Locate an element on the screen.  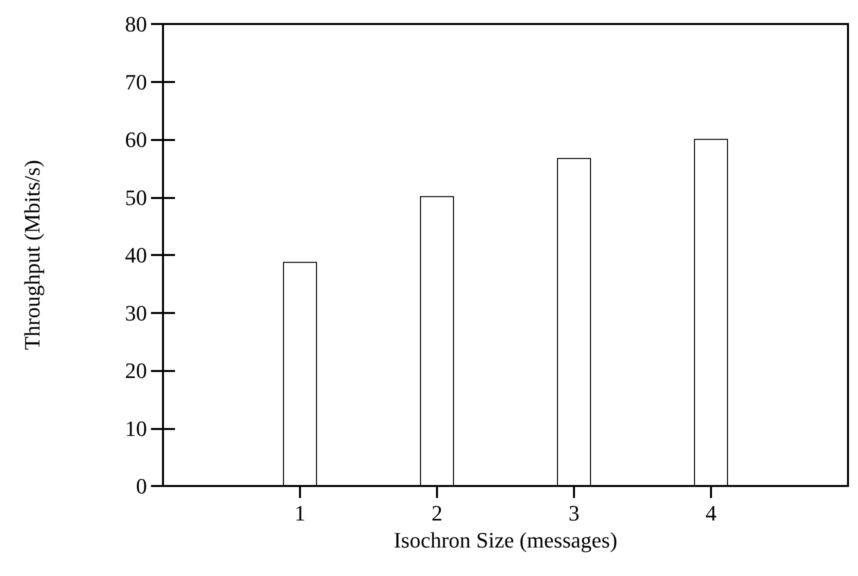
y-tick-label: 50 is located at coordinates (136, 197).